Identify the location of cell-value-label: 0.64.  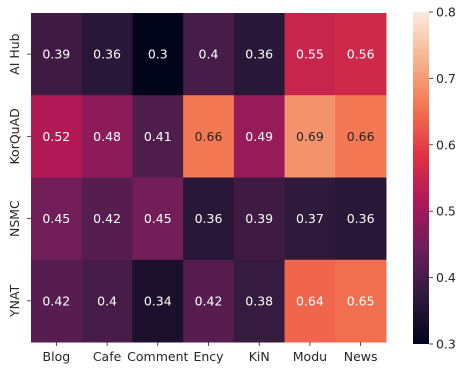
(310, 300).